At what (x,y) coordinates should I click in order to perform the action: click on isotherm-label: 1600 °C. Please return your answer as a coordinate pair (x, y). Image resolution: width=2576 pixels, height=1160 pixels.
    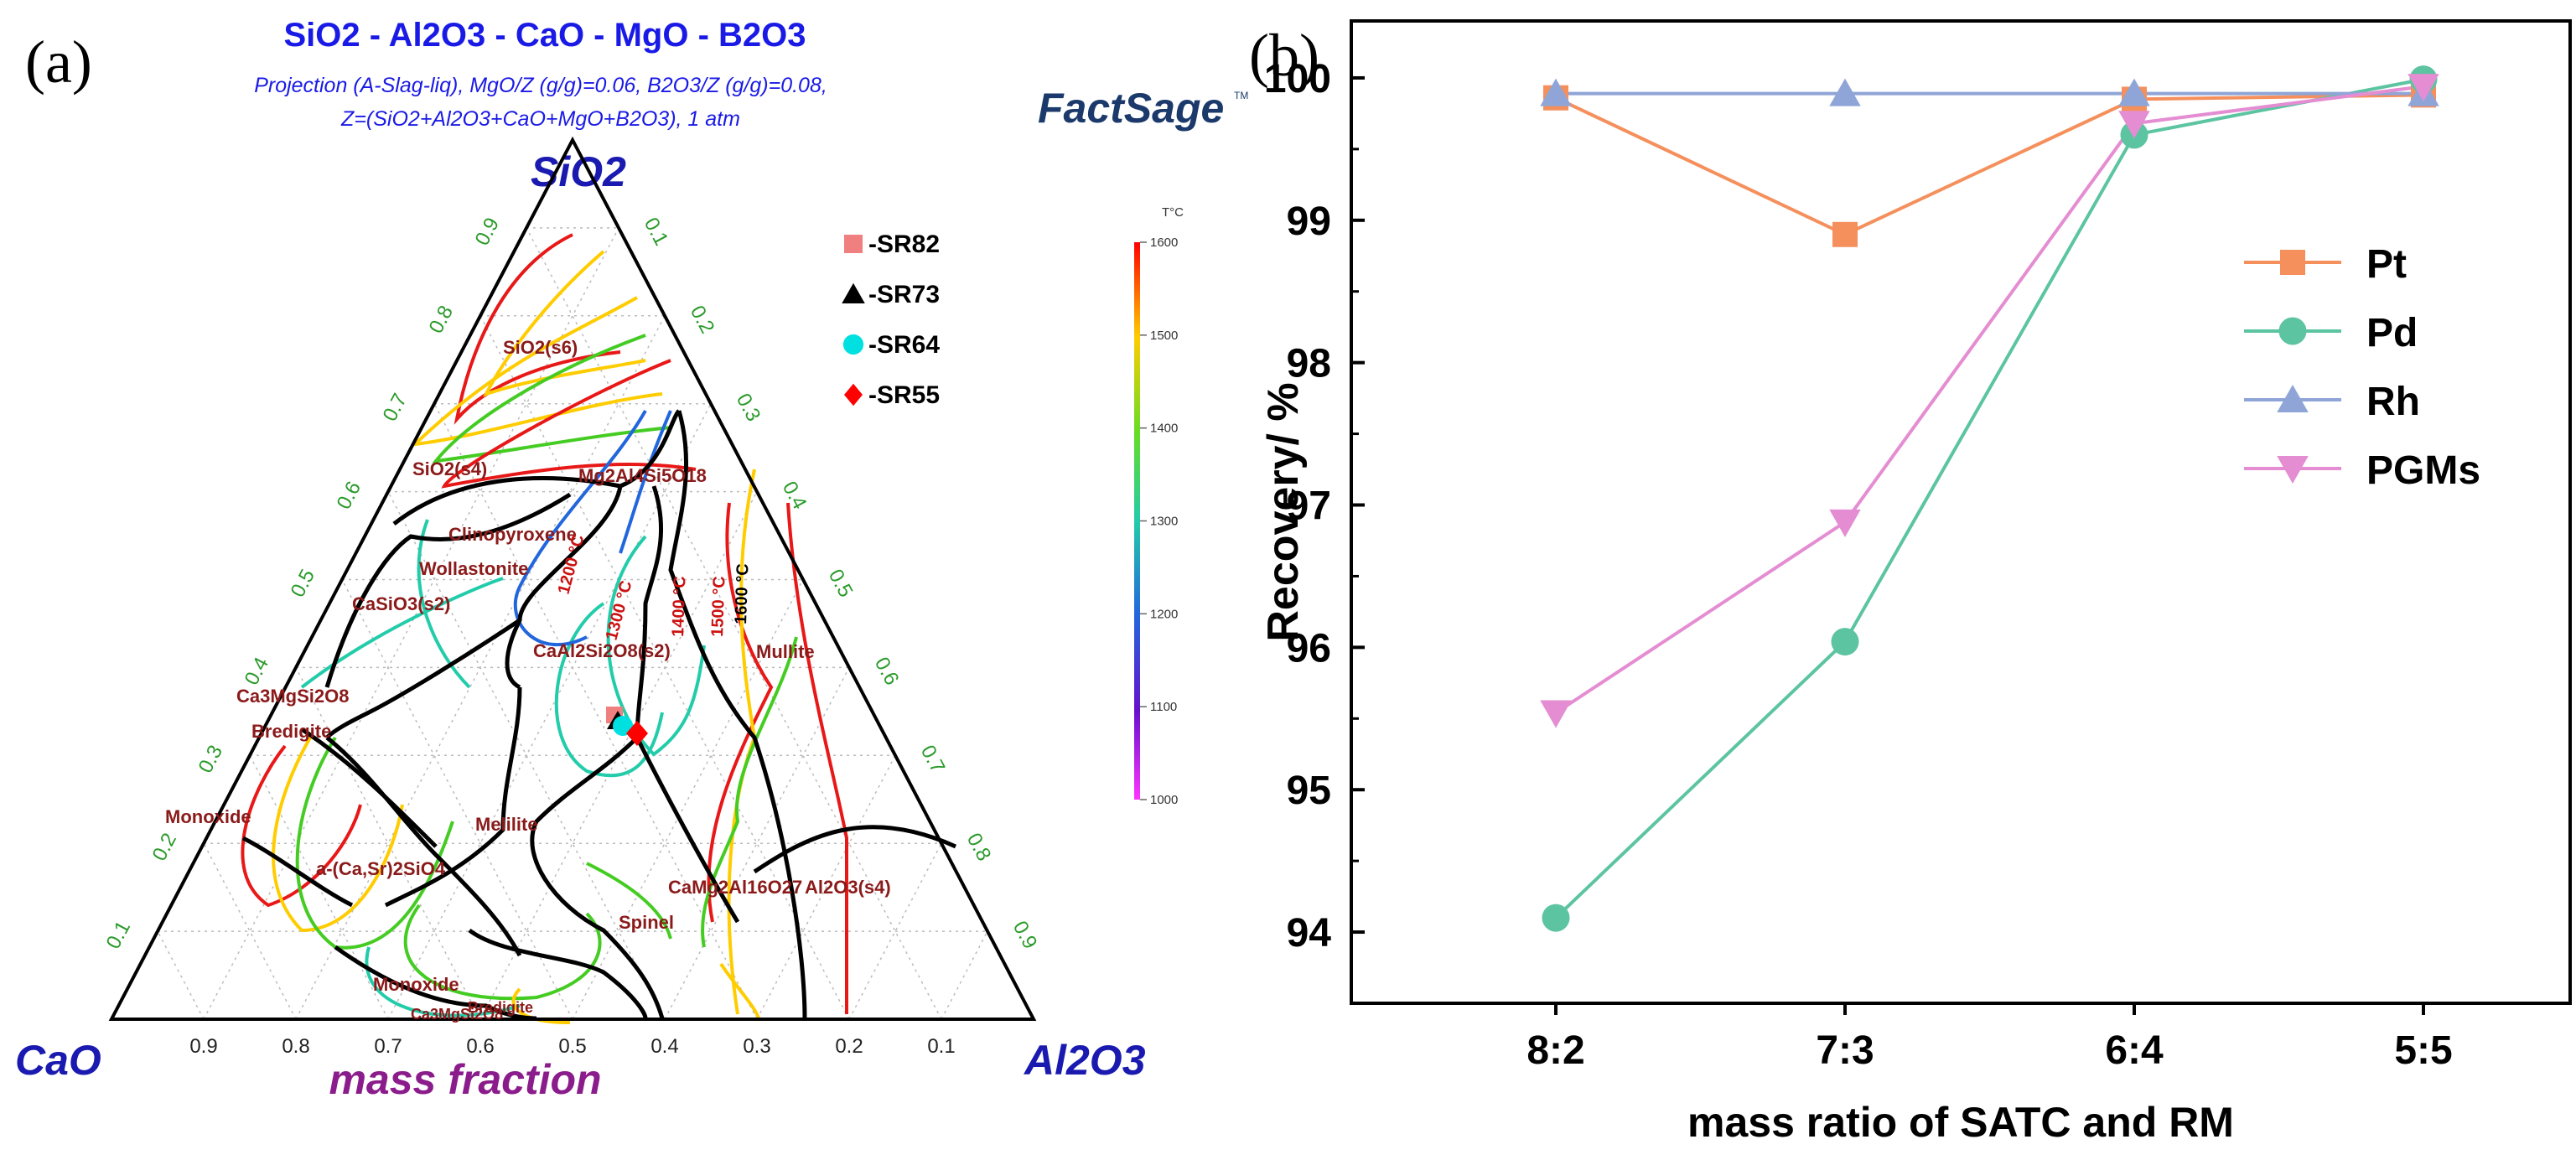
    Looking at the image, I should click on (742, 593).